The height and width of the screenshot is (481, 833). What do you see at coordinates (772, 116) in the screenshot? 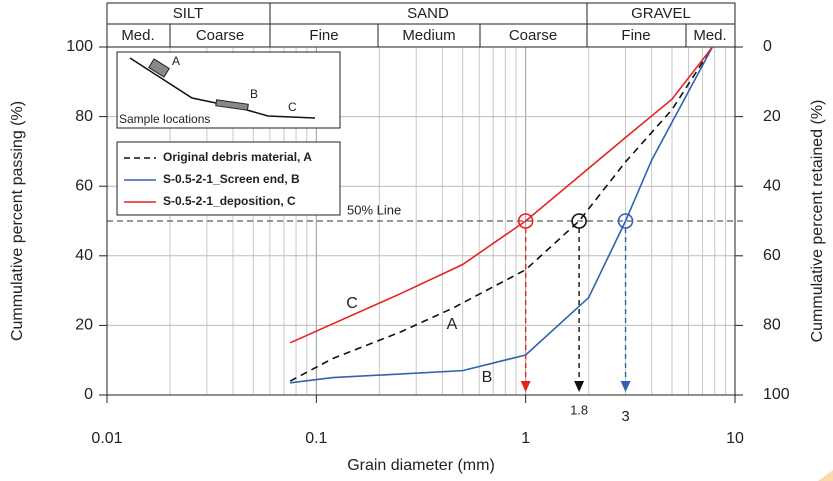
I see `y2-tick-label: 20` at bounding box center [772, 116].